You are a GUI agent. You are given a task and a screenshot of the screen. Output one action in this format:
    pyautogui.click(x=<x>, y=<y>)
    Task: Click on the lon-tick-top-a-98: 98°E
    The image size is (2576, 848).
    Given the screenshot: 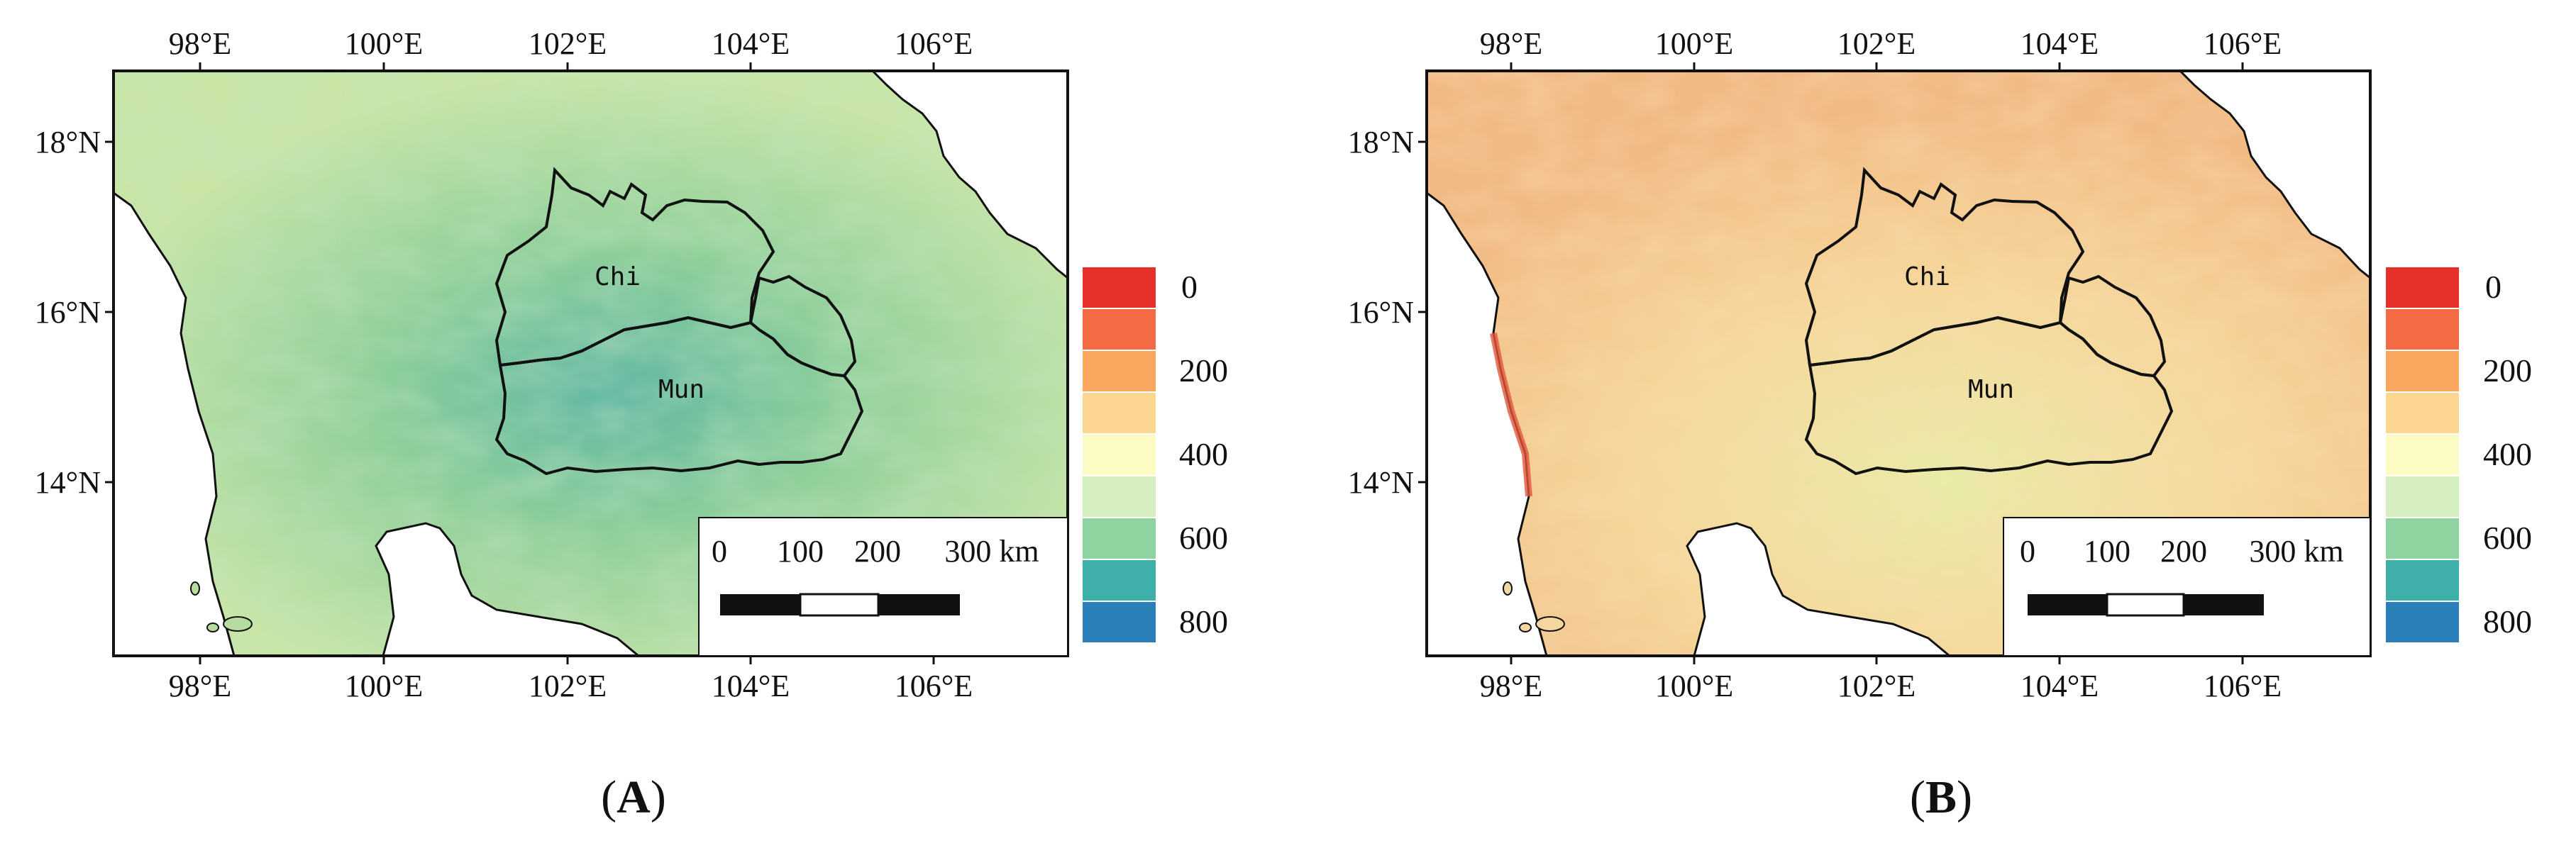 What is the action you would take?
    pyautogui.click(x=200, y=43)
    